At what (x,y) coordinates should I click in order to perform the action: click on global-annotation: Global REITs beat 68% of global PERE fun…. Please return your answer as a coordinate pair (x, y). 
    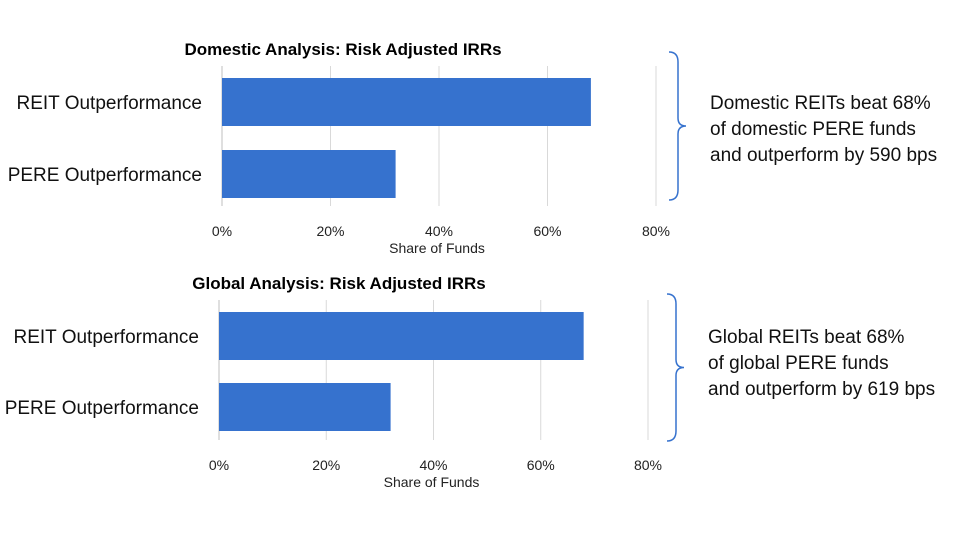
    Looking at the image, I should click on (821, 364).